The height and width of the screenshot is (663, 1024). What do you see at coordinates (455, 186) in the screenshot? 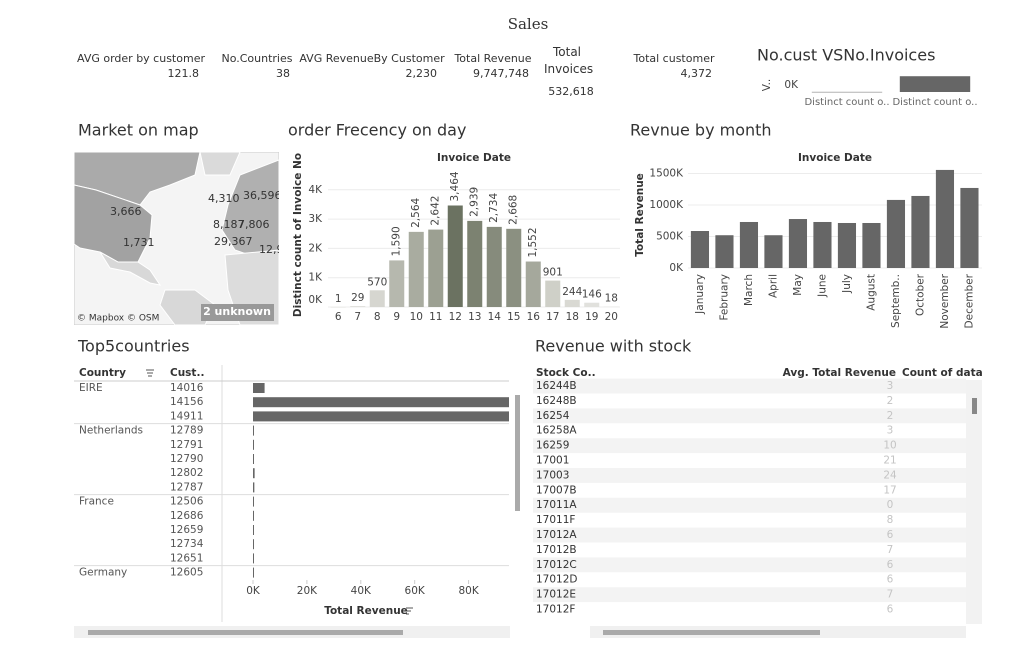
I see `data-label: 3,464` at bounding box center [455, 186].